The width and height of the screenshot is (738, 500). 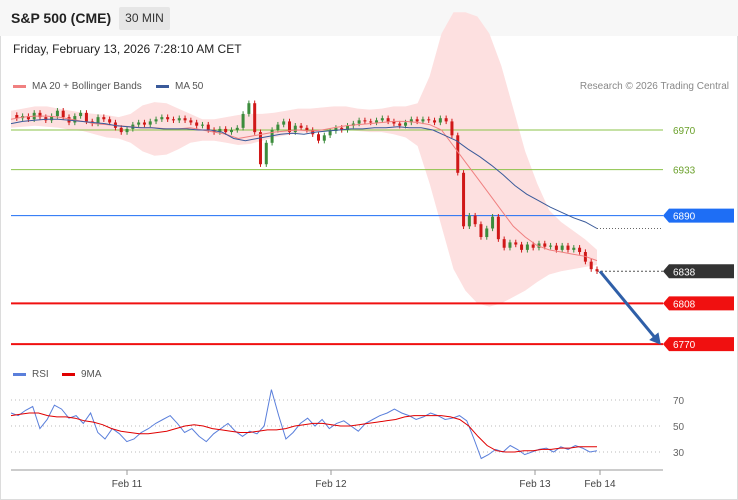 What do you see at coordinates (679, 453) in the screenshot?
I see `rsi-tick-label: 30` at bounding box center [679, 453].